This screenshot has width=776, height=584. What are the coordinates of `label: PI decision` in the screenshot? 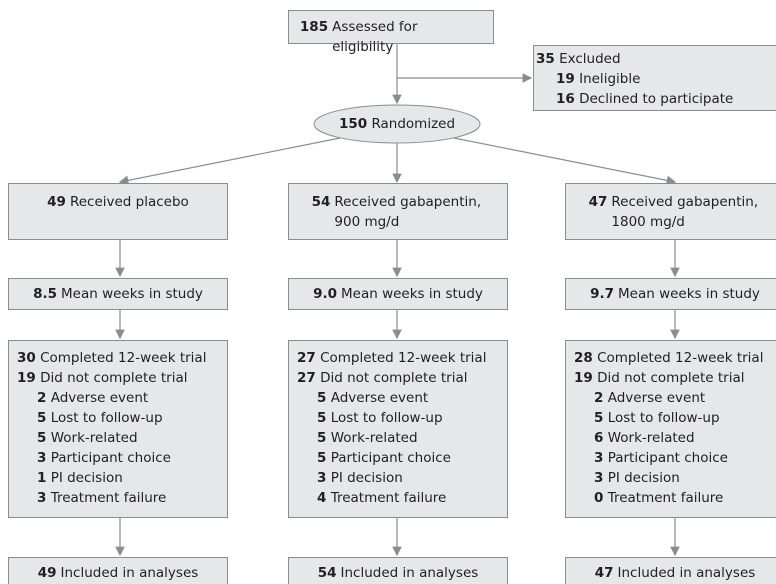 It's located at (86, 478).